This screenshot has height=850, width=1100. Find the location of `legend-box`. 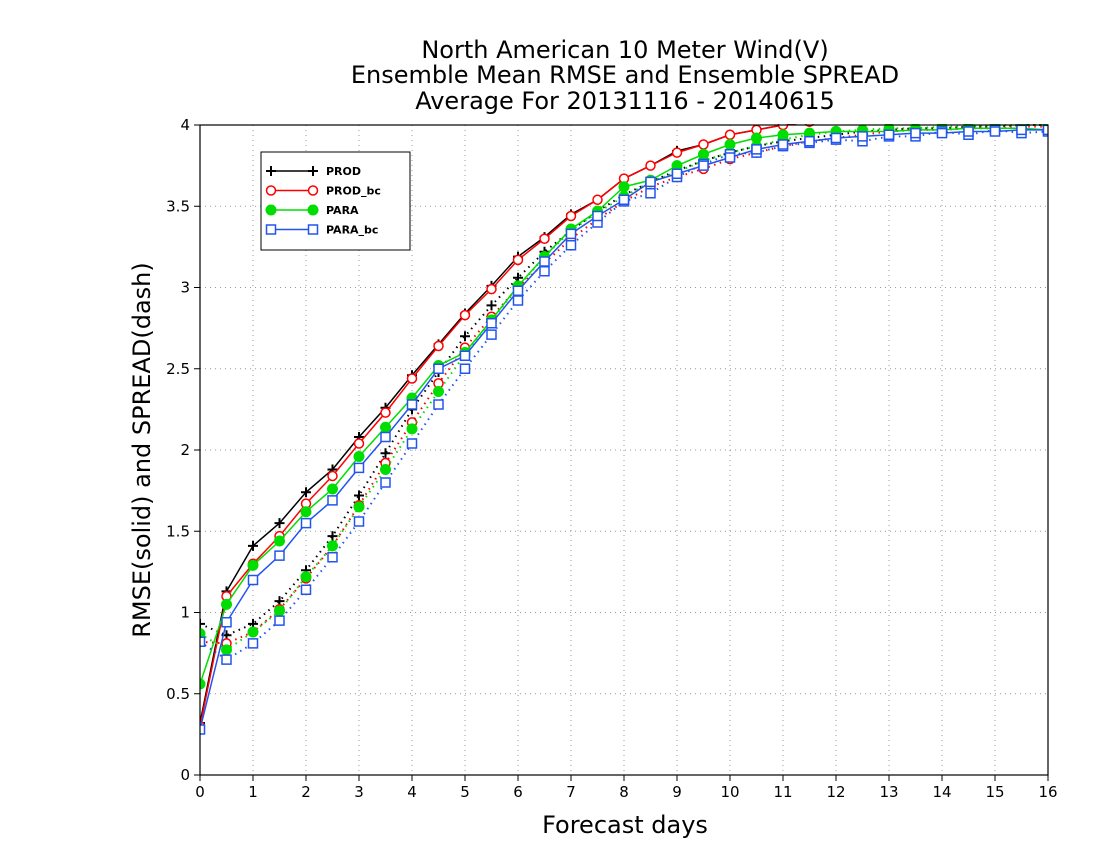

legend-box is located at coordinates (335, 201).